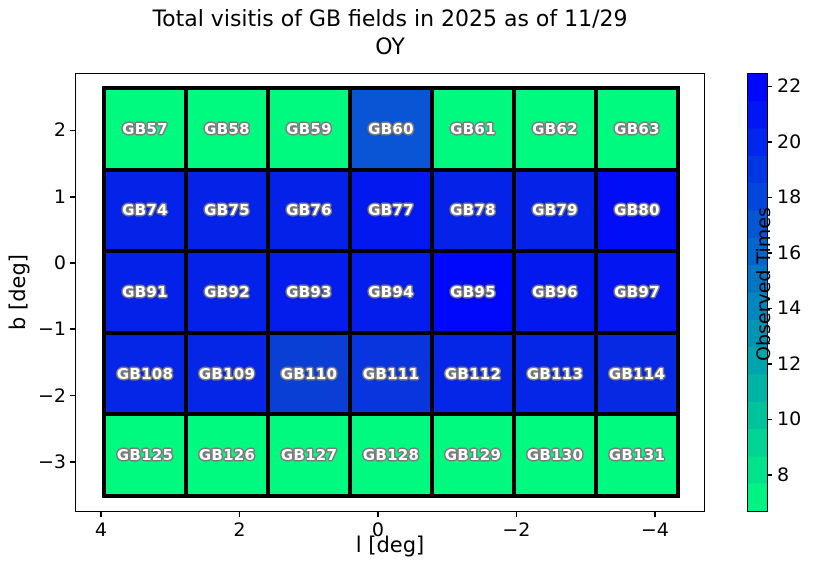 The image size is (835, 575). What do you see at coordinates (783, 474) in the screenshot?
I see `colorbar-tick-label: 8` at bounding box center [783, 474].